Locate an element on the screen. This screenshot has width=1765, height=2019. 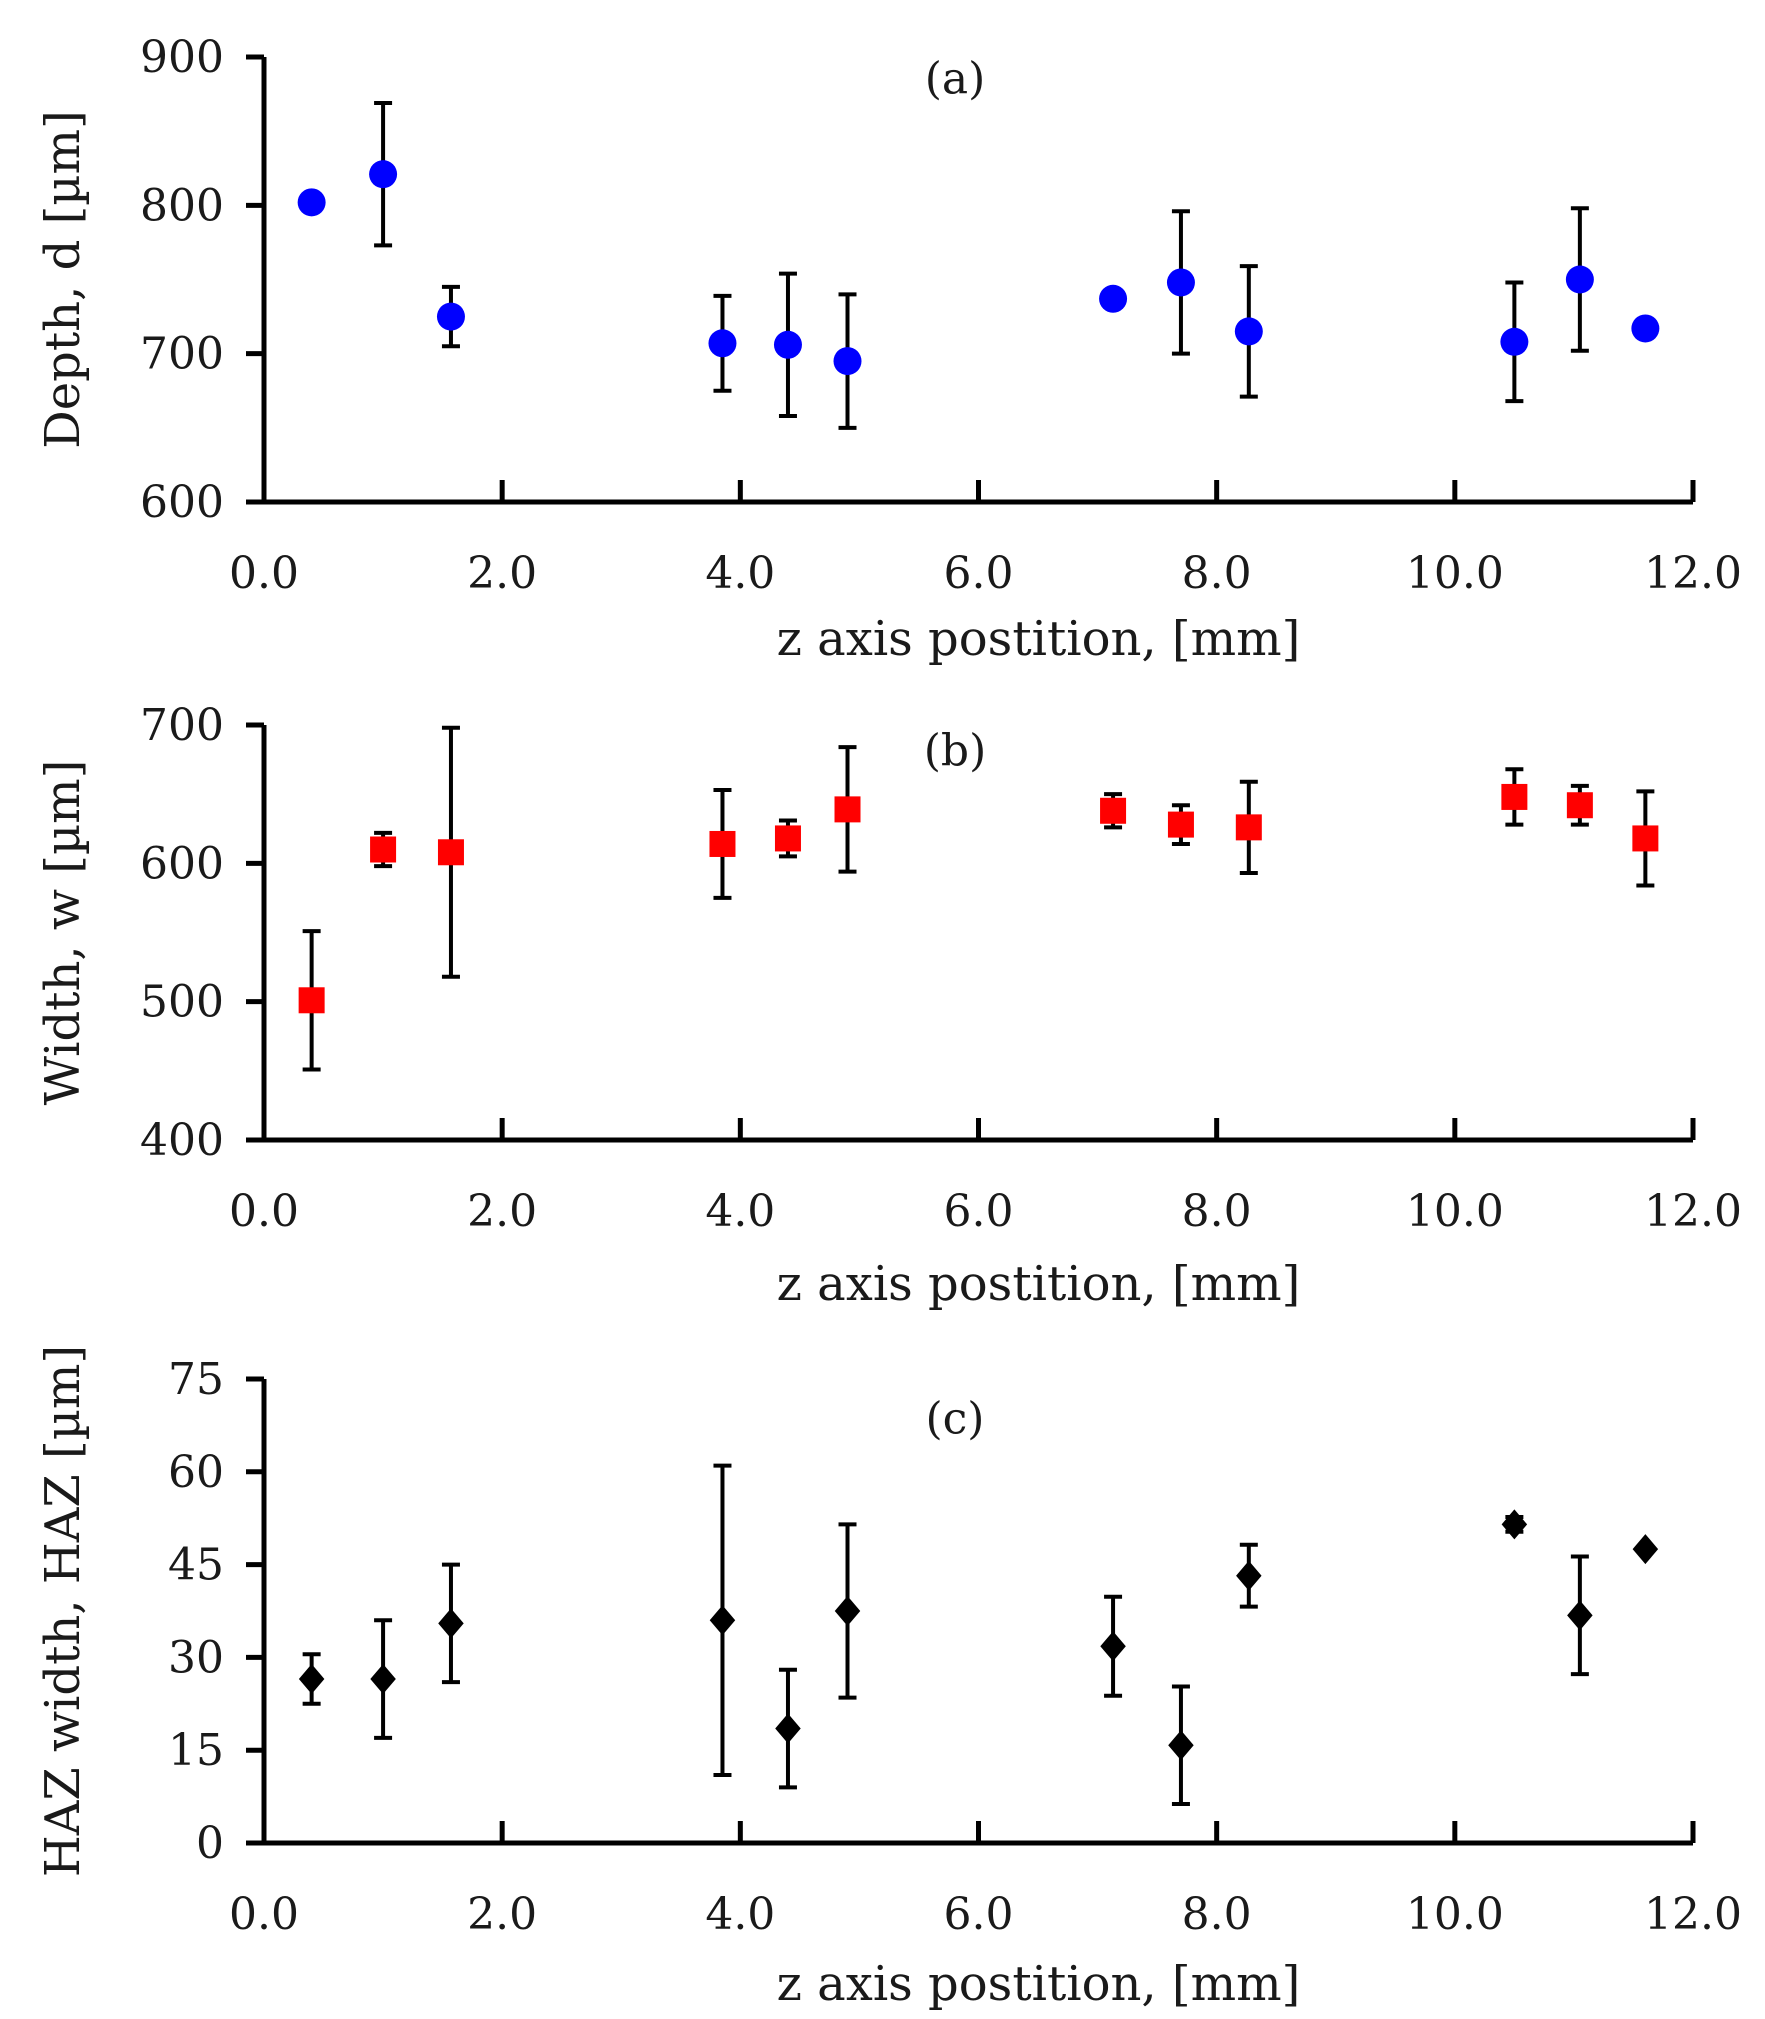
y-tick-label: 400 is located at coordinates (182, 1140).